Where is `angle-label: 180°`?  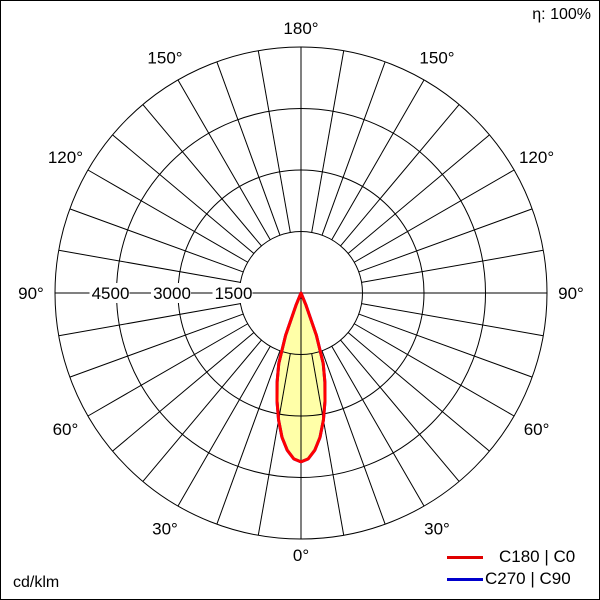 angle-label: 180° is located at coordinates (300, 28).